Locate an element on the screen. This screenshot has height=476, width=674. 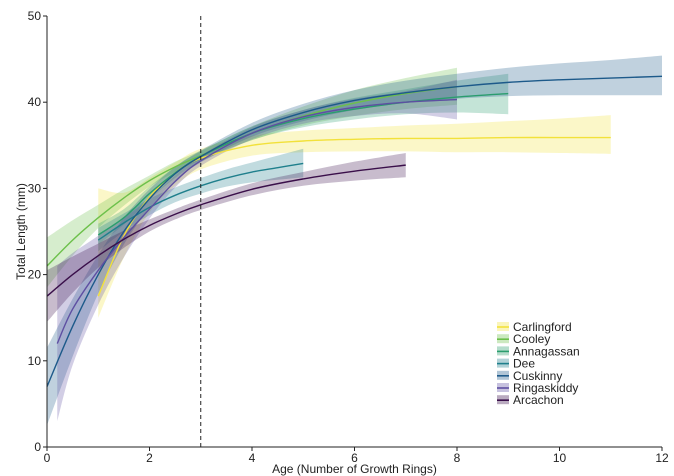
y-tick-label: 40 is located at coordinates (35, 102).